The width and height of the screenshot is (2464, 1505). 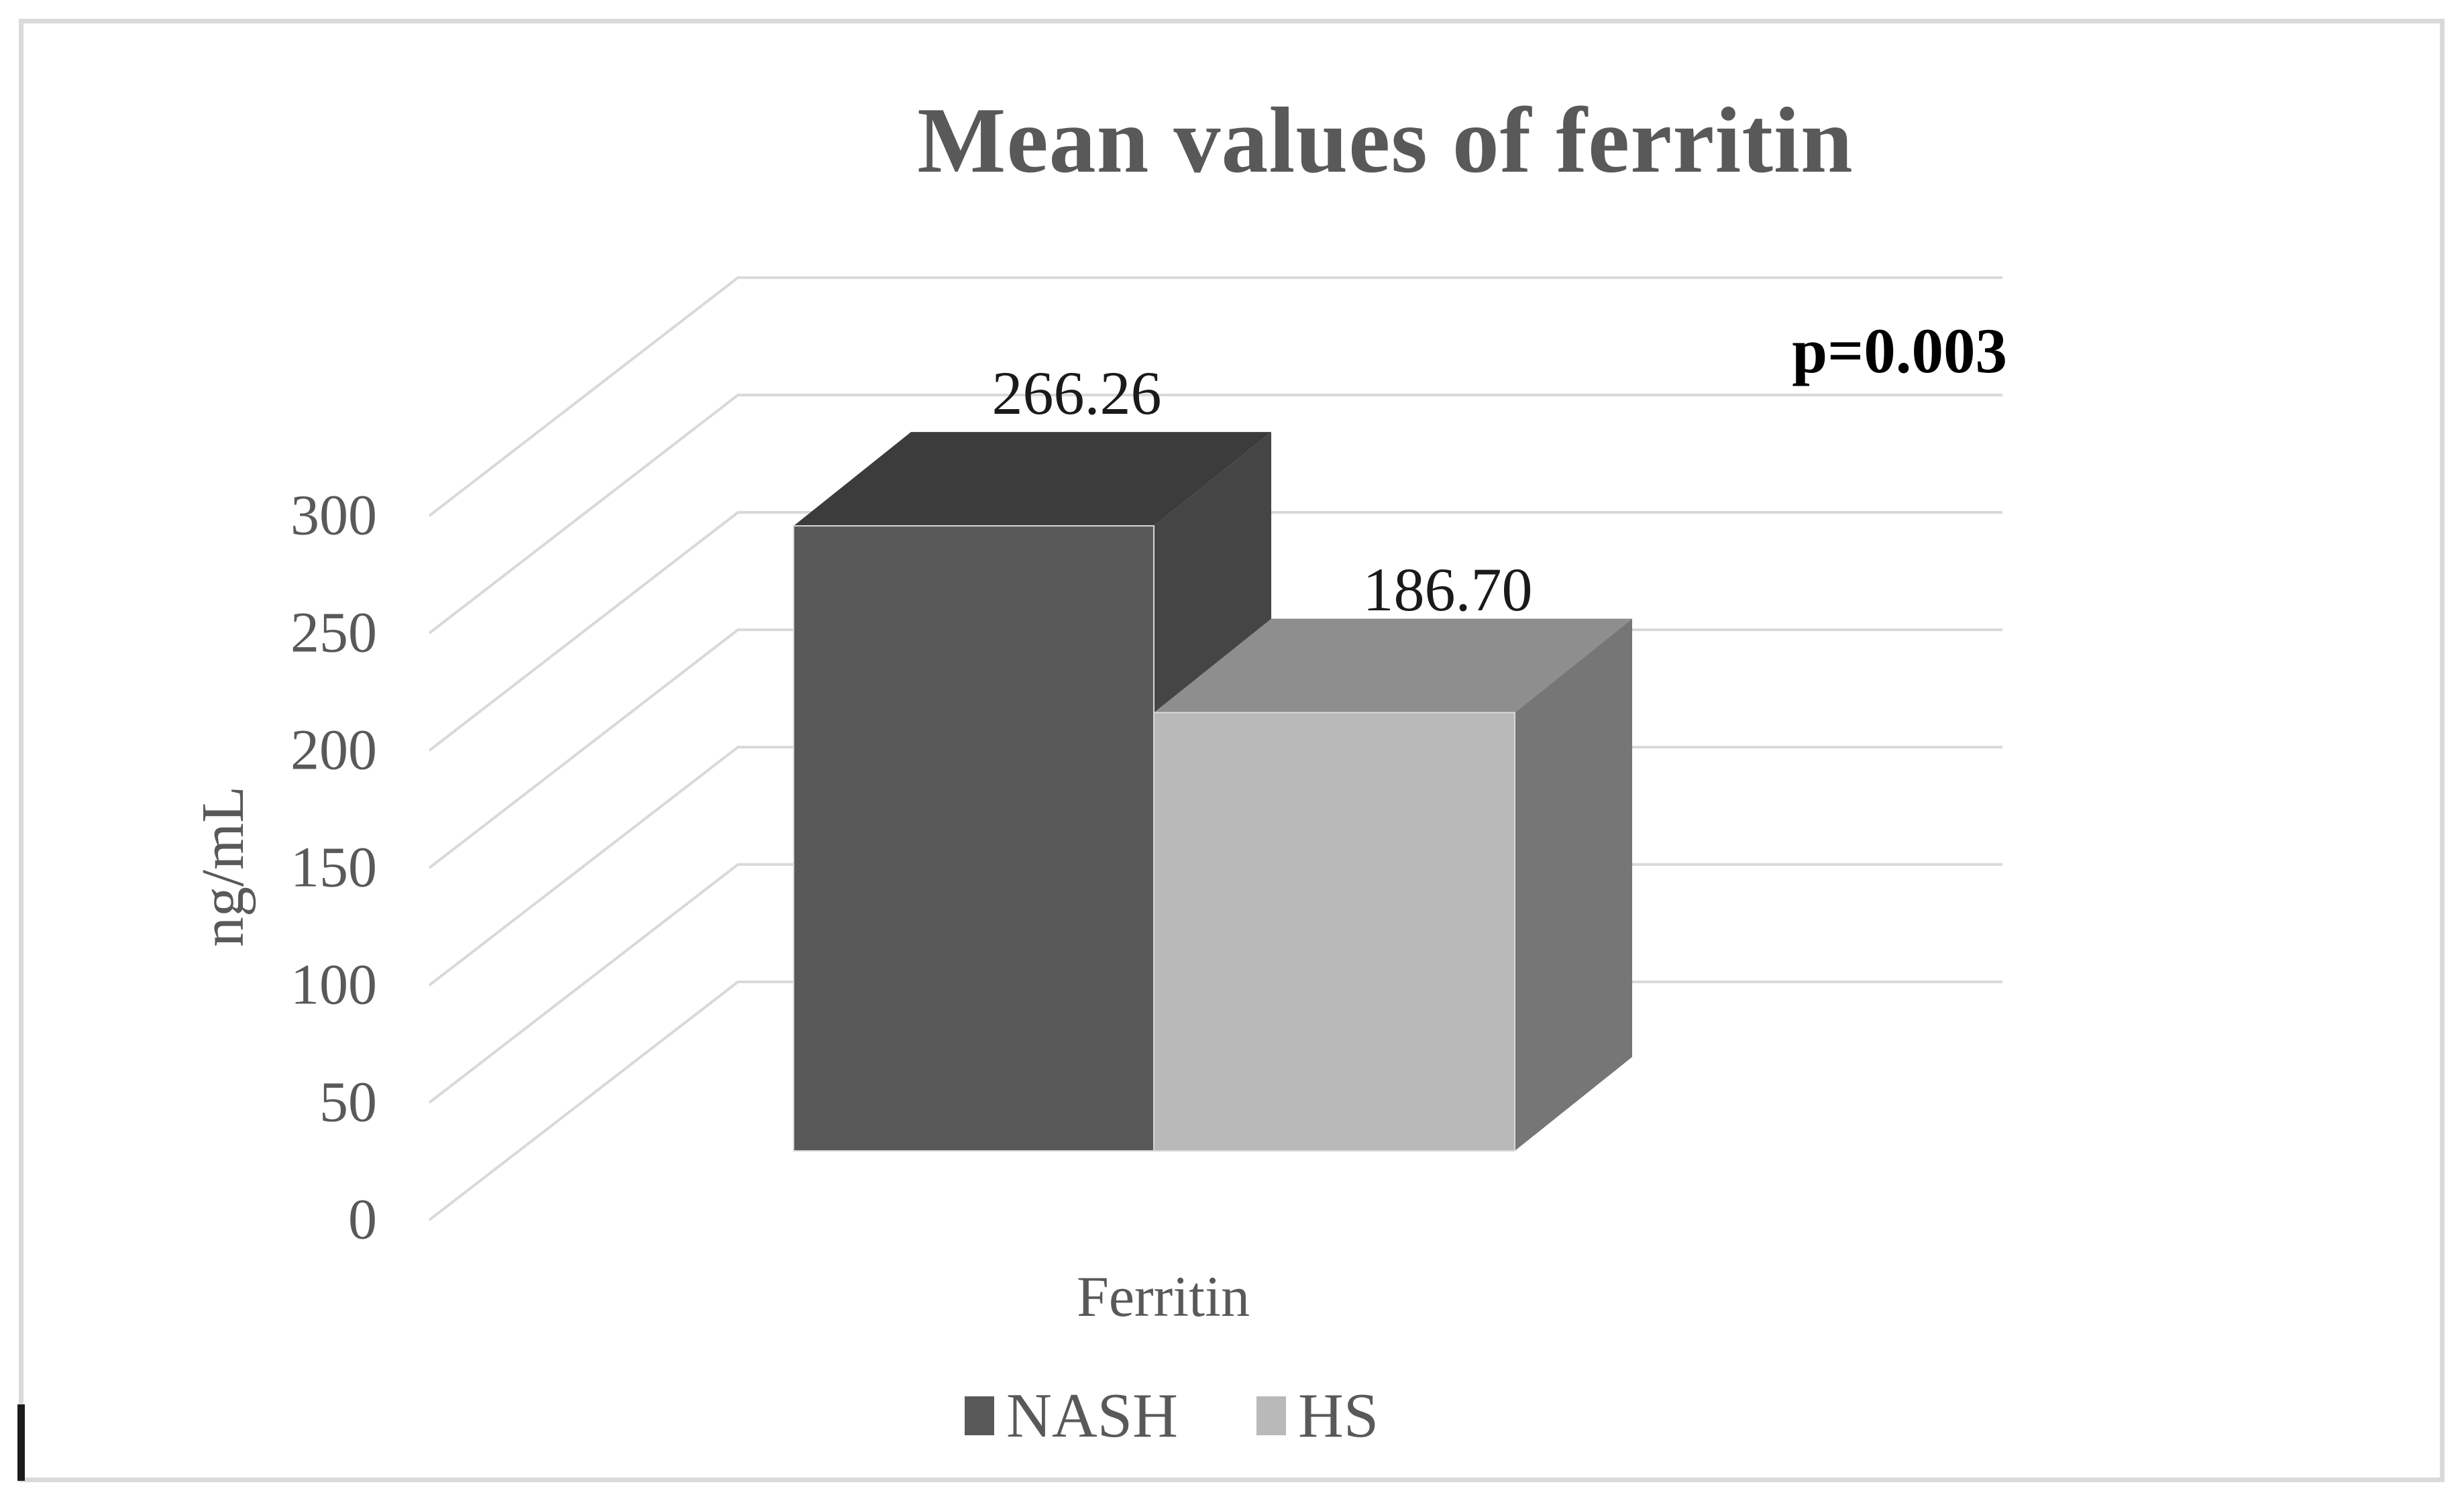 I want to click on data-label-nash: 266.26, so click(x=1077, y=393).